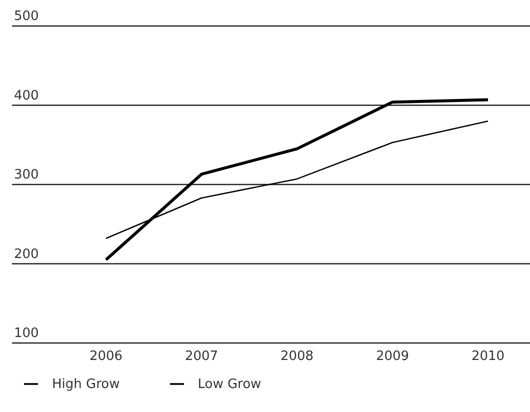  I want to click on x-tick-label: 2009, so click(393, 356).